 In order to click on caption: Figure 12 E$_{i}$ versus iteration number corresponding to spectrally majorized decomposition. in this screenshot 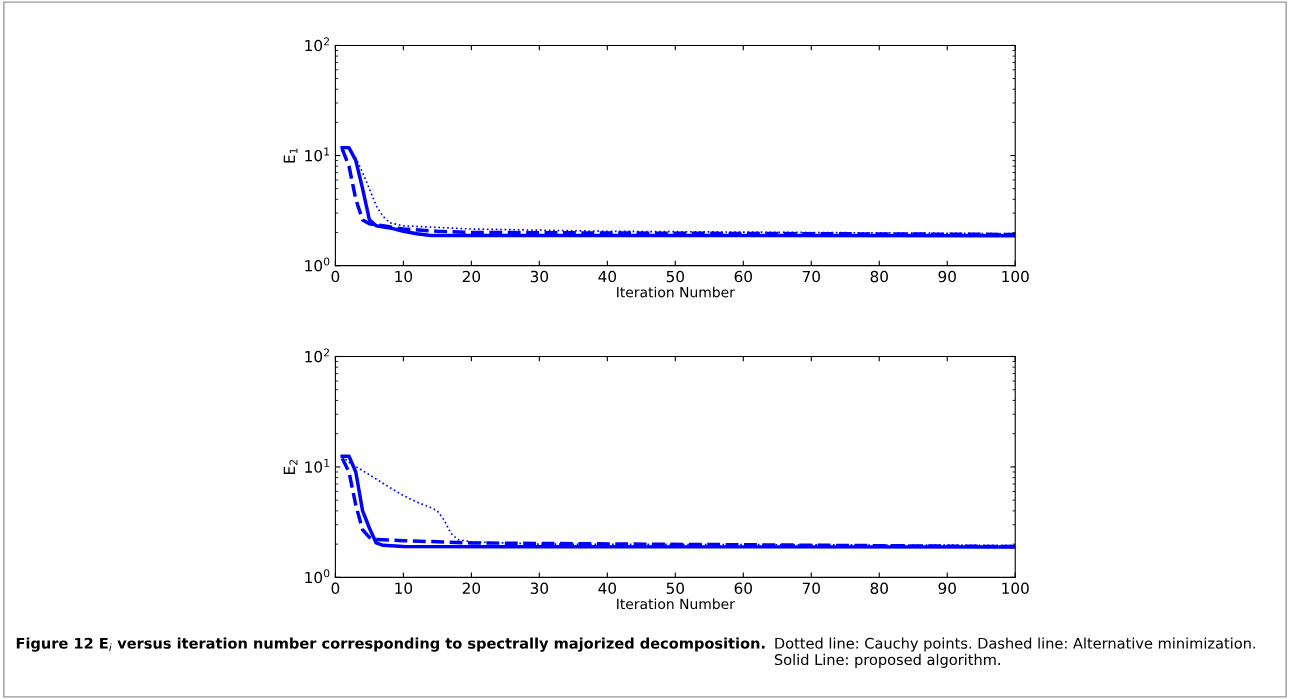, I will do `click(390, 644)`.